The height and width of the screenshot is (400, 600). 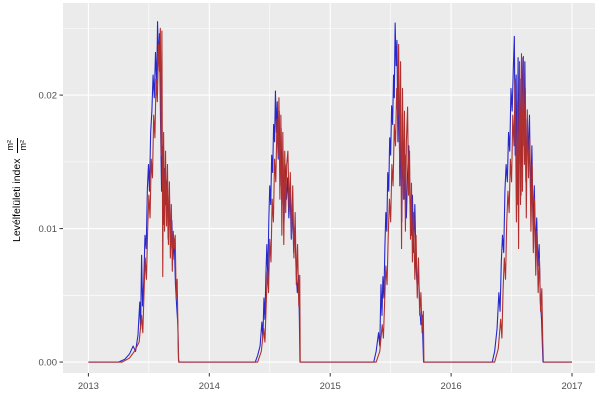 What do you see at coordinates (88, 386) in the screenshot?
I see `x-tick-label: 2013` at bounding box center [88, 386].